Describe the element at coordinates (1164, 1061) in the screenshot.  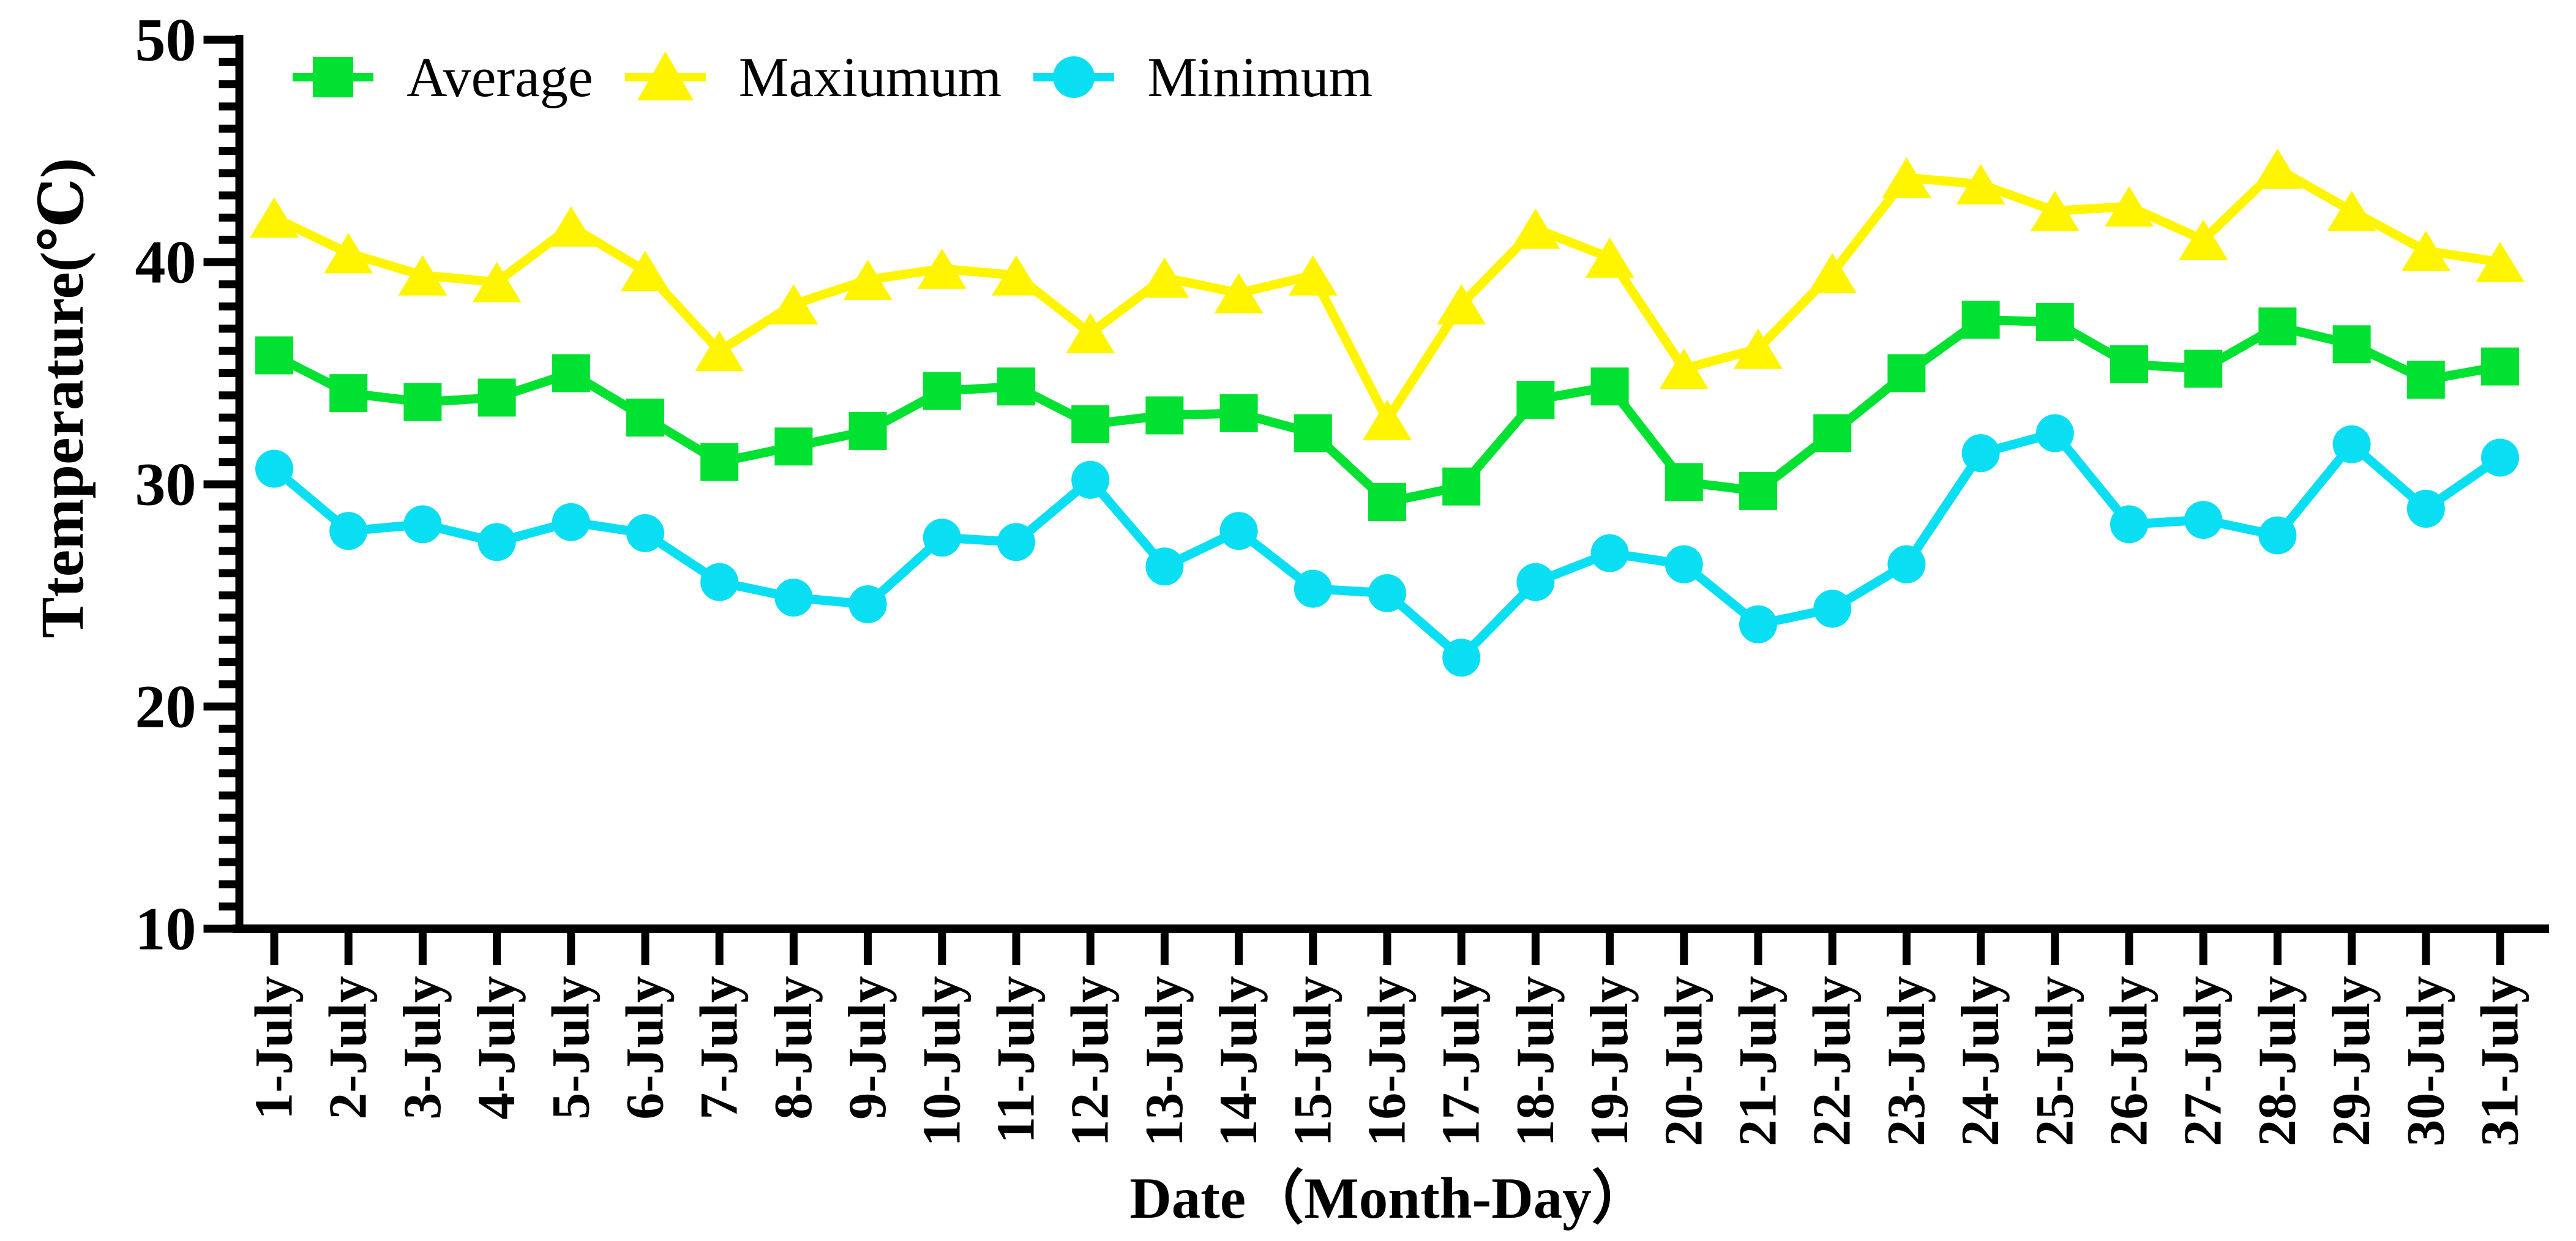
I see `x-tick-label: 13-July` at that location.